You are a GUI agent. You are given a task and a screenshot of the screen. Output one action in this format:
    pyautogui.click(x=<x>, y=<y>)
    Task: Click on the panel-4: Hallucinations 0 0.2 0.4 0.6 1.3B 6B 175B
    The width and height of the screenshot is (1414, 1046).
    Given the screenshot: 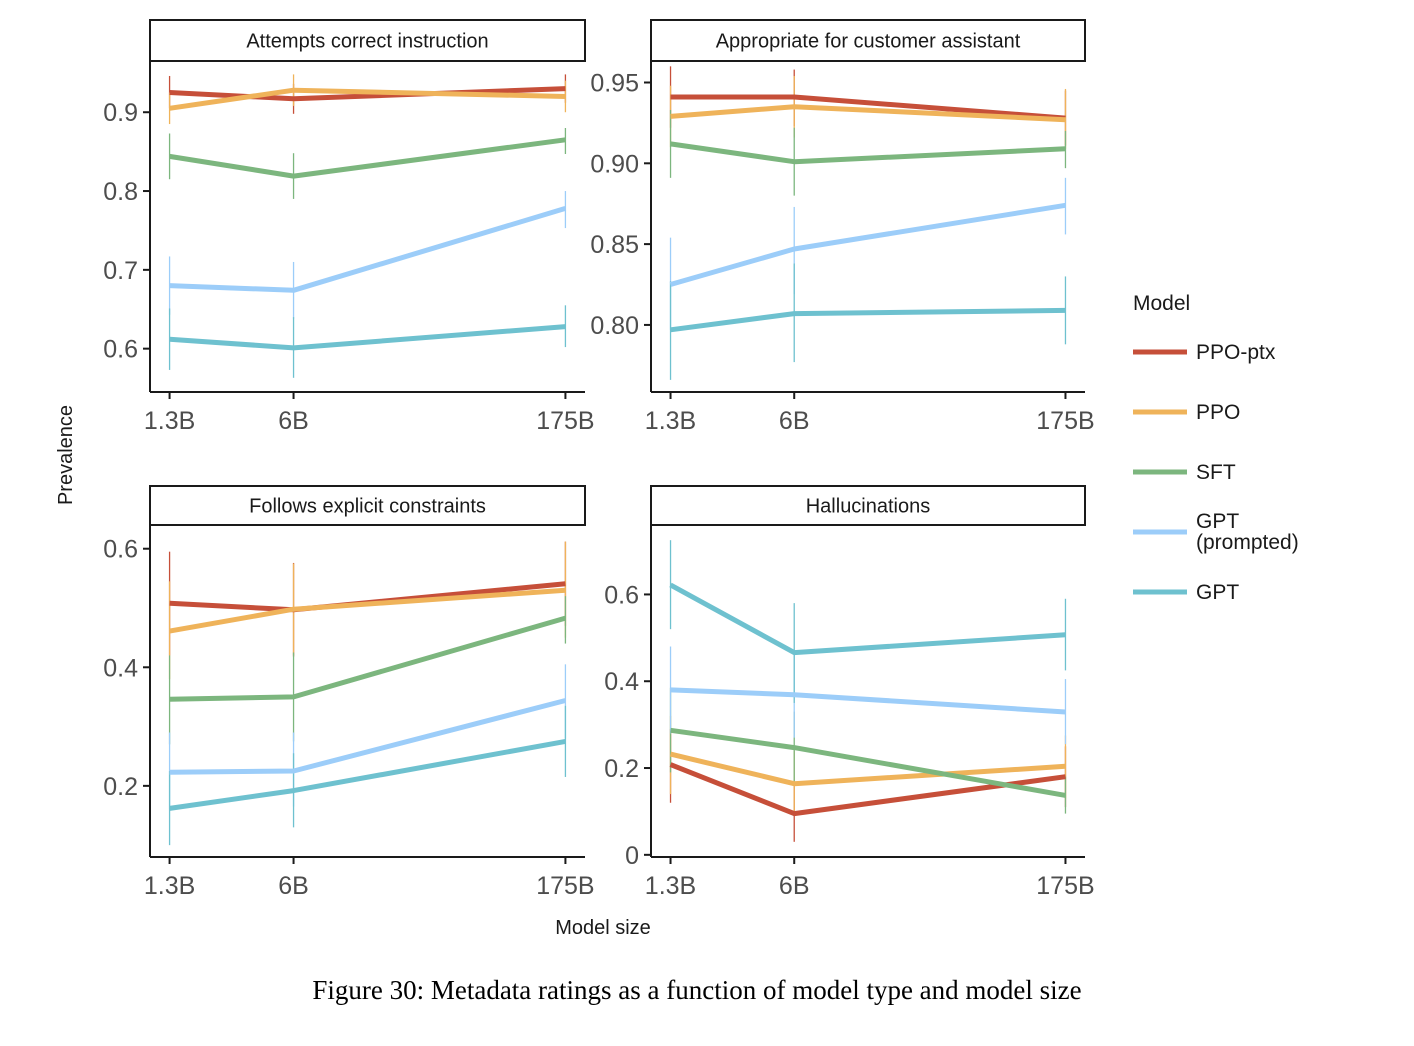 What is the action you would take?
    pyautogui.click(x=849, y=692)
    